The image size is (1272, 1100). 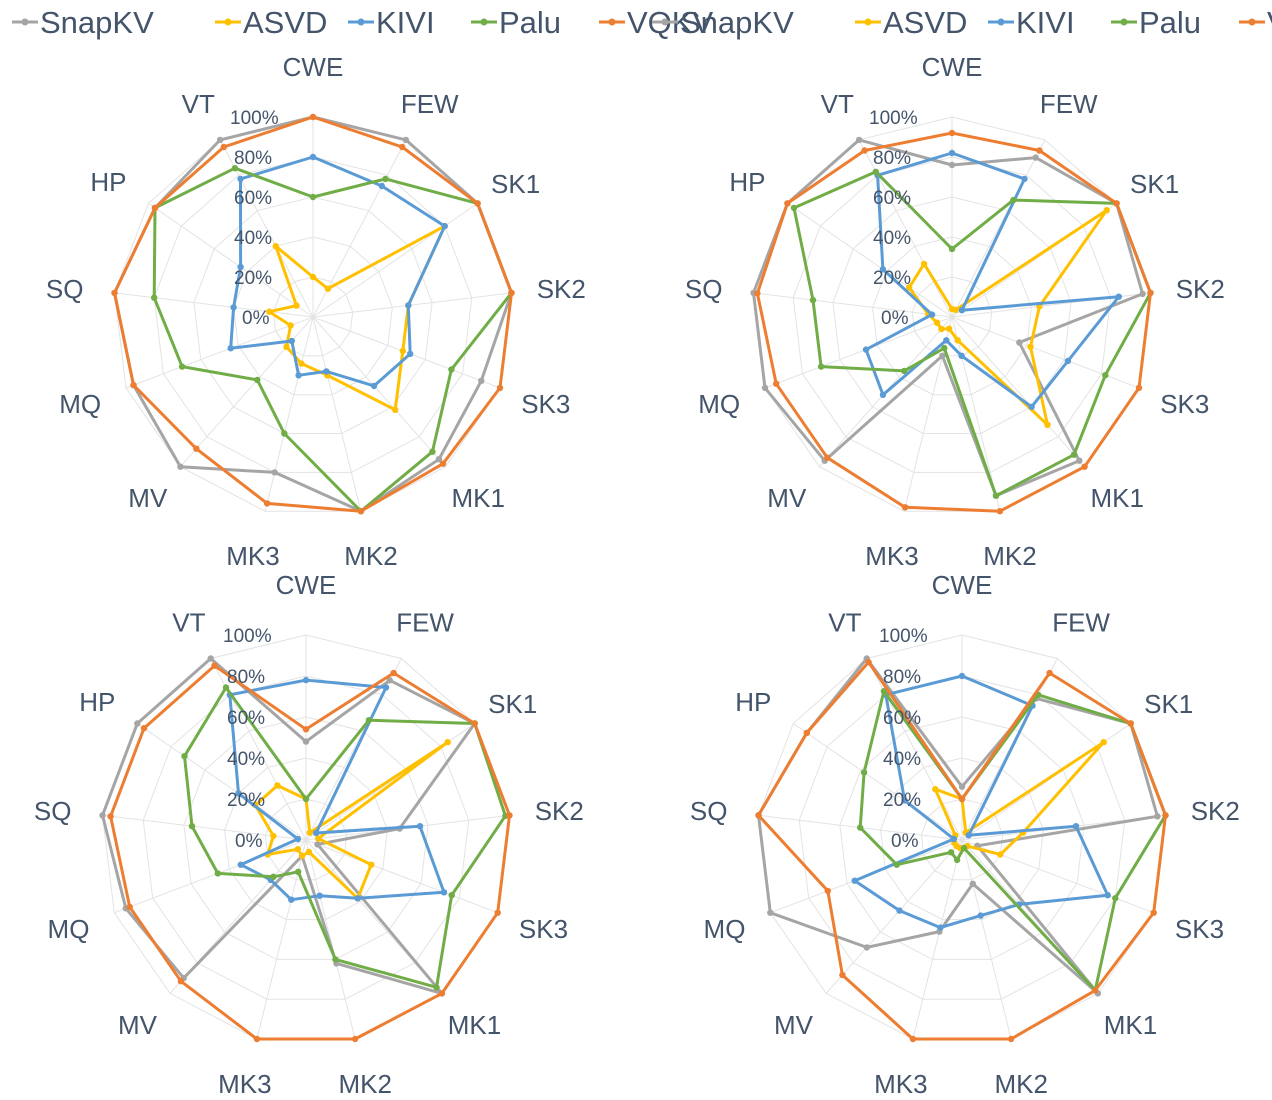 What do you see at coordinates (725, 929) in the screenshot?
I see `axis-label: MQ` at bounding box center [725, 929].